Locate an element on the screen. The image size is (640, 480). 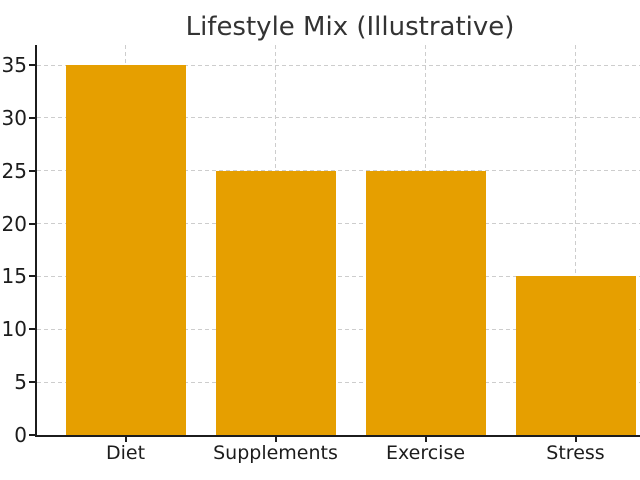
bar-supplements is located at coordinates (275, 302).